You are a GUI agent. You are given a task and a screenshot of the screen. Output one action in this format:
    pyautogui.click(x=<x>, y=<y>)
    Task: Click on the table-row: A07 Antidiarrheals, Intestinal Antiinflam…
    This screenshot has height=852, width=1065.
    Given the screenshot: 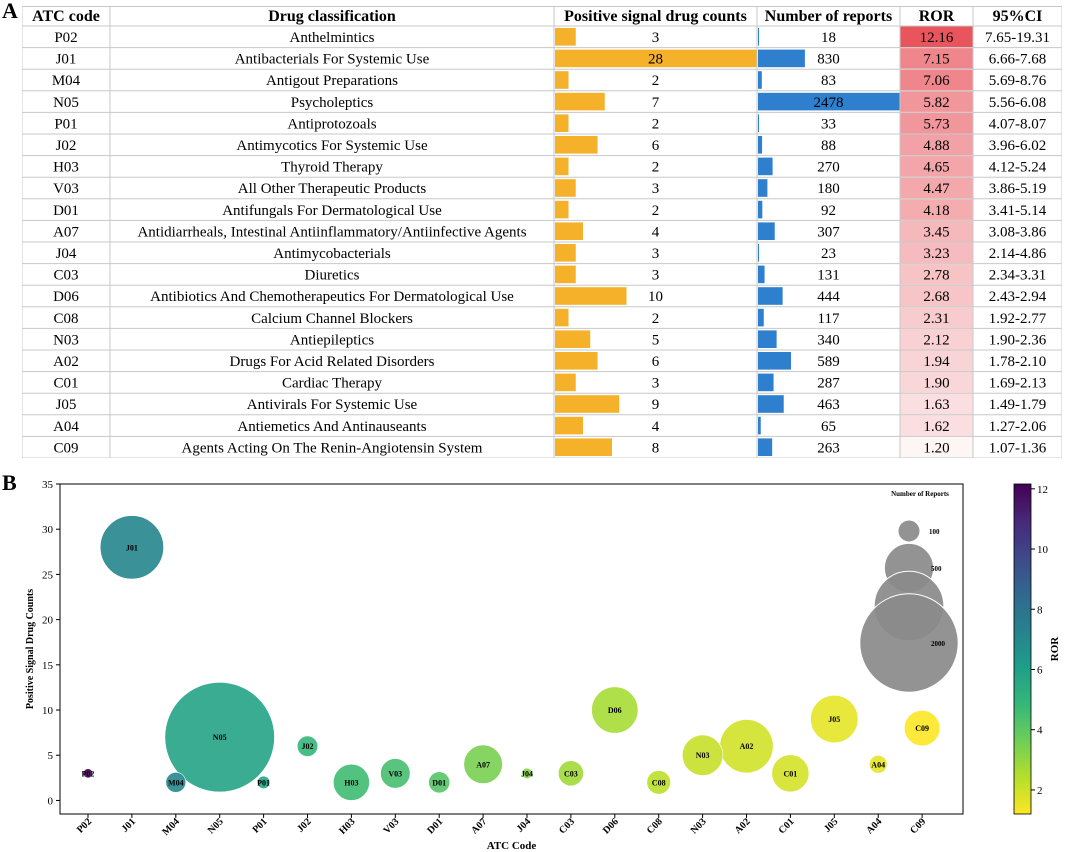 What is the action you would take?
    pyautogui.click(x=550, y=231)
    